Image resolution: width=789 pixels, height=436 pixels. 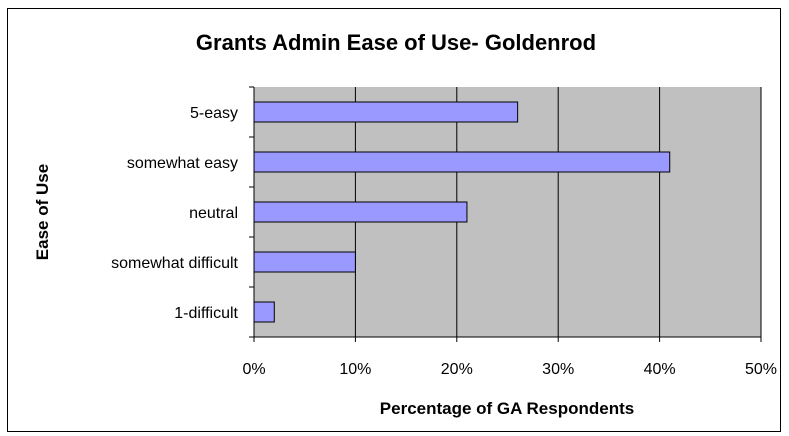 I want to click on x-tick-label: 0%, so click(x=253, y=369).